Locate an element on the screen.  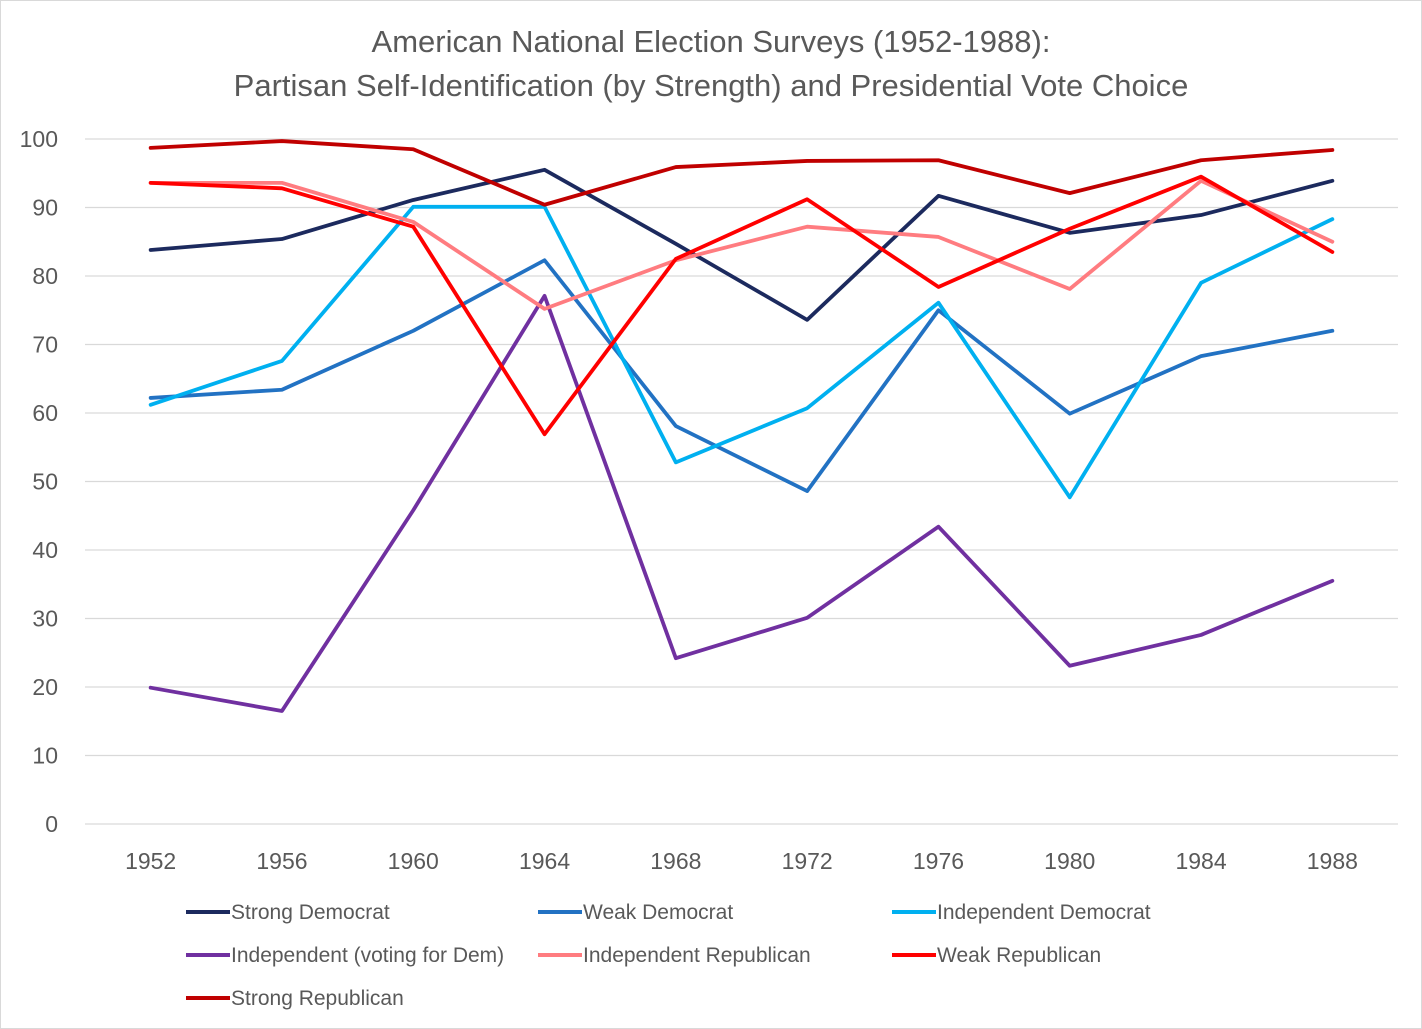
series-line-independent-republican is located at coordinates (741, 244).